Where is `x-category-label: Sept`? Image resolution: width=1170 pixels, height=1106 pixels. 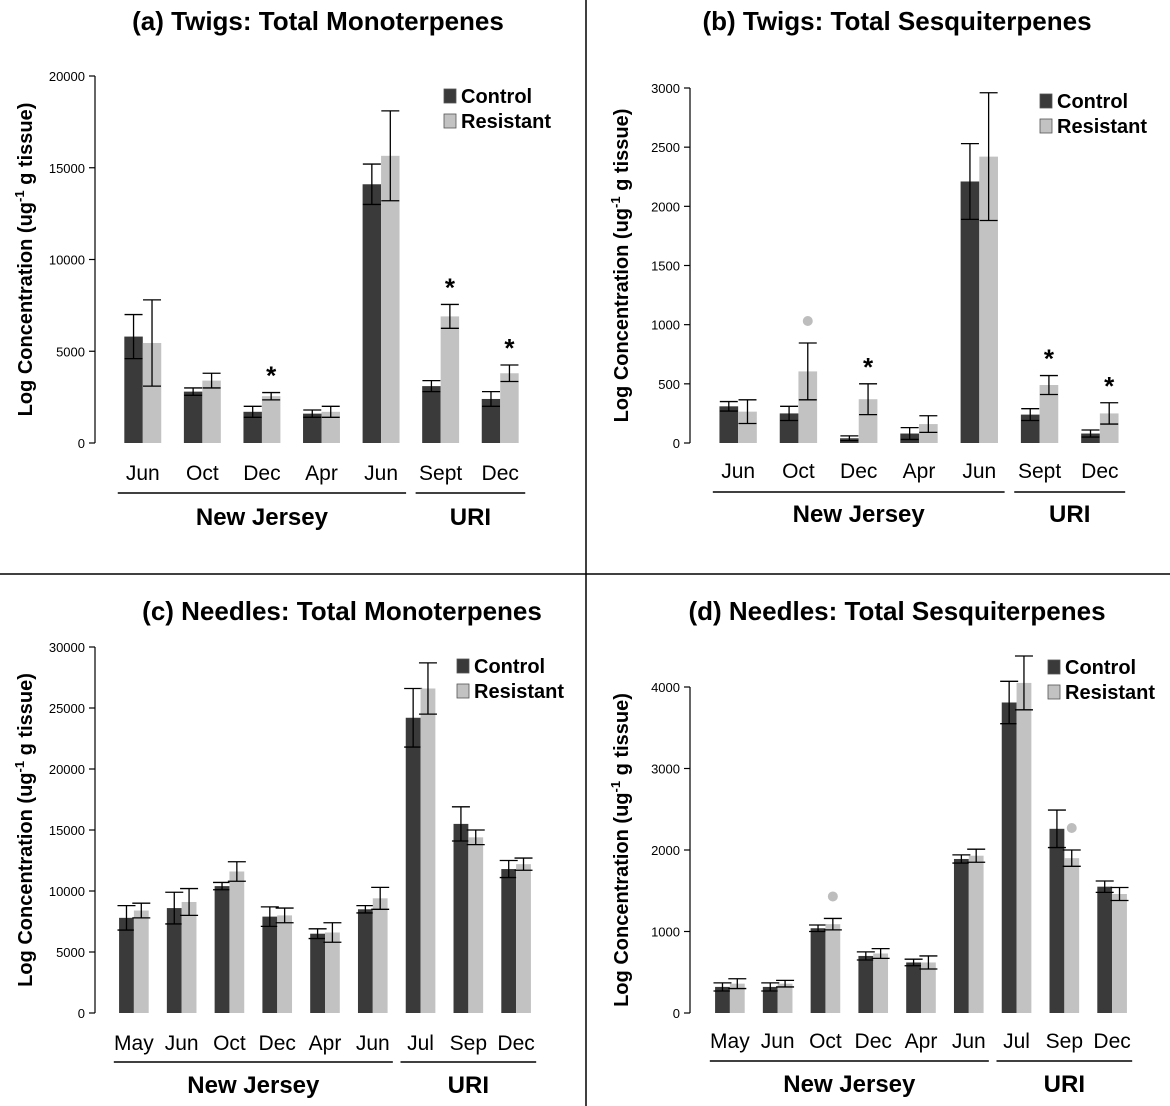
x-category-label: Sept is located at coordinates (440, 473).